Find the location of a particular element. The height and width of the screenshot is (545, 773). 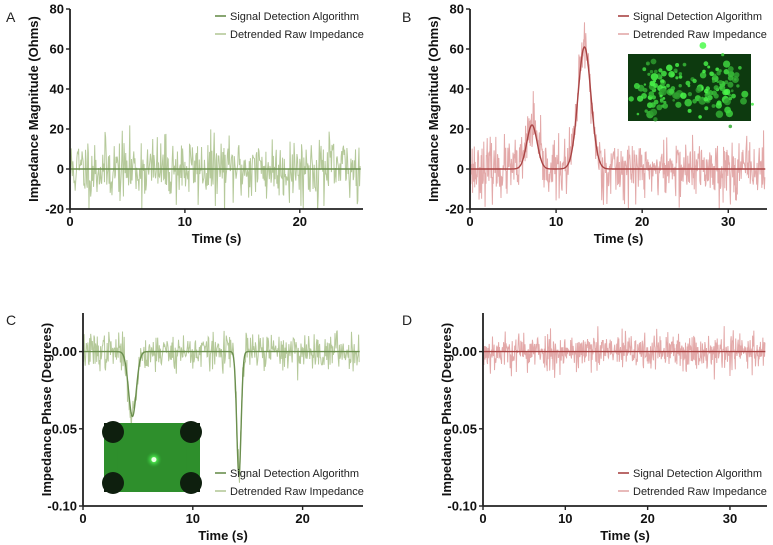

fluorescence-inset-image is located at coordinates (691, 85).